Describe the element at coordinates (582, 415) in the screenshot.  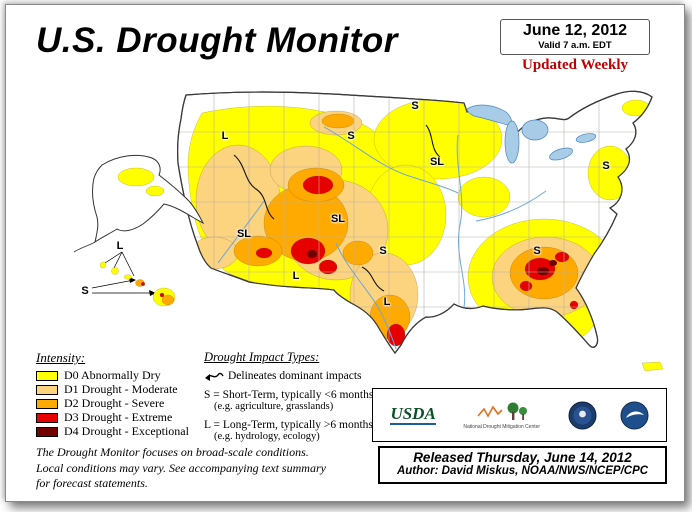
I see `commerce-seal-icon` at that location.